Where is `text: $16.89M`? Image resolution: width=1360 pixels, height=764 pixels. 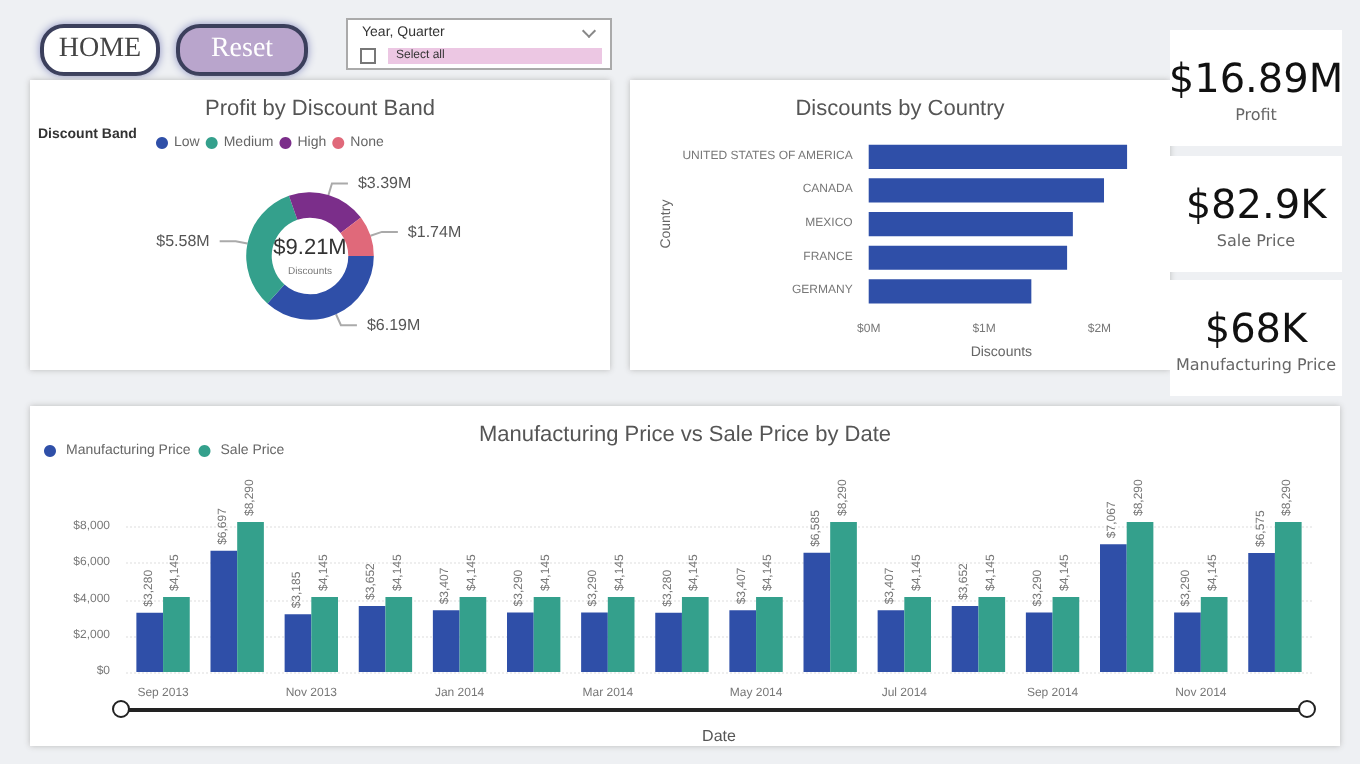
text: $16.89M is located at coordinates (1256, 77).